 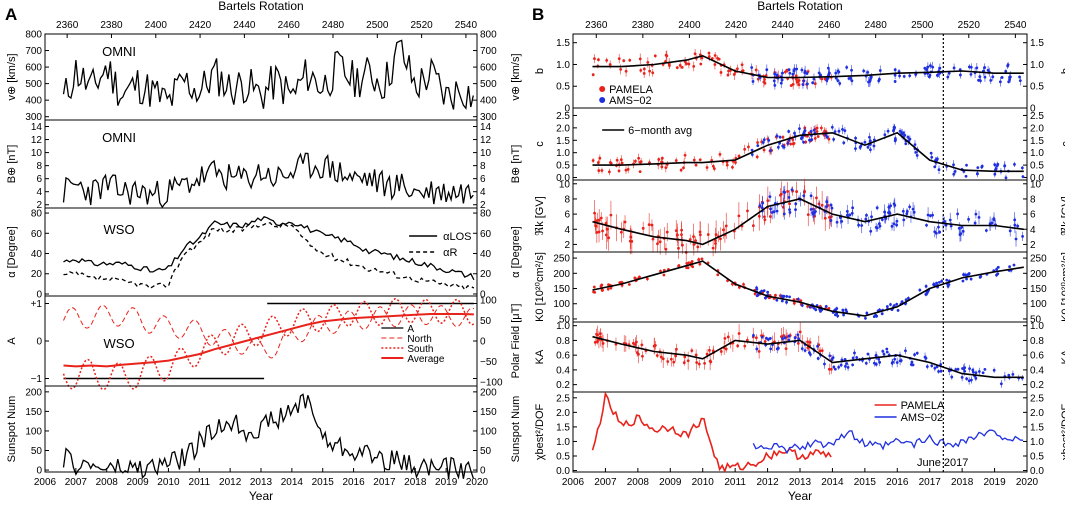 I want to click on alpha-los-line, so click(x=269, y=248).